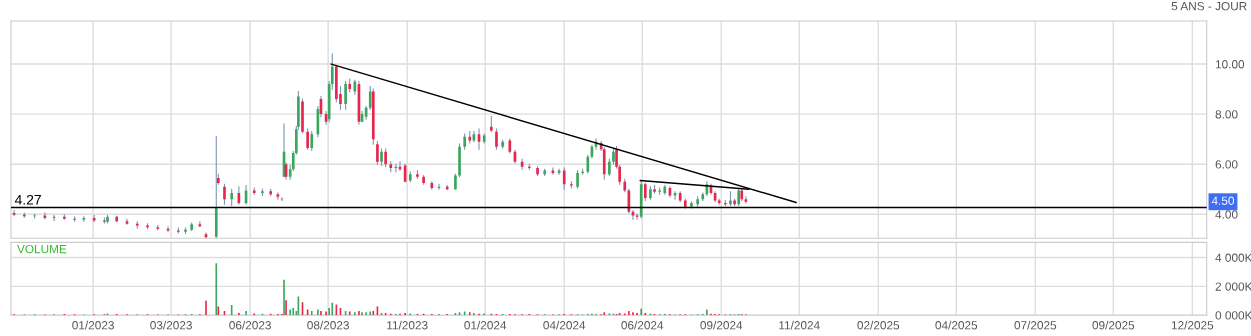  I want to click on ref-line-label: 4.27, so click(27, 199).